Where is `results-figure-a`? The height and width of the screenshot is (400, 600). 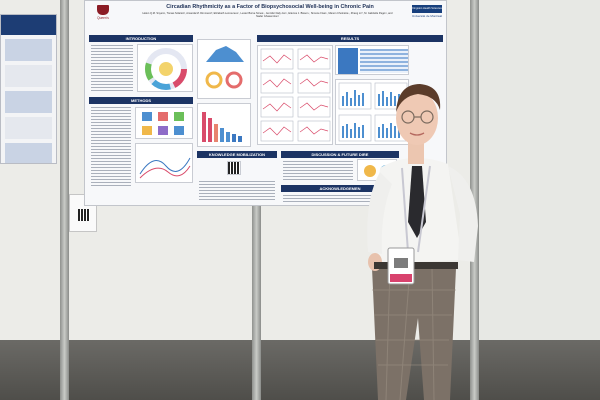 results-figure-a is located at coordinates (224, 69).